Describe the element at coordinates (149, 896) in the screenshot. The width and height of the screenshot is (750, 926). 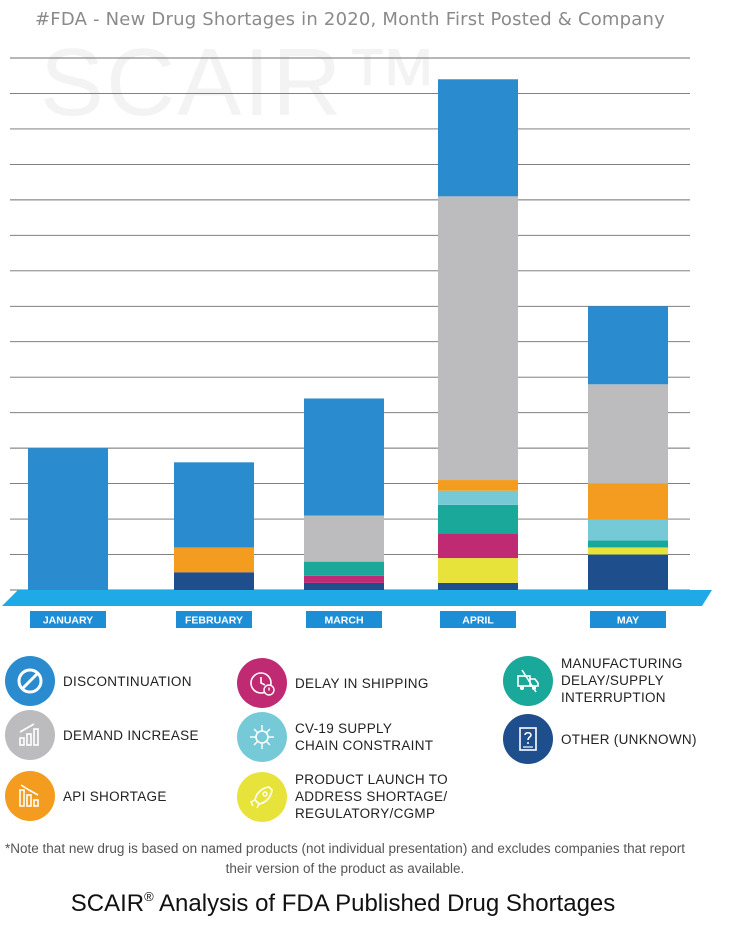
I see `registered-mark: ®` at that location.